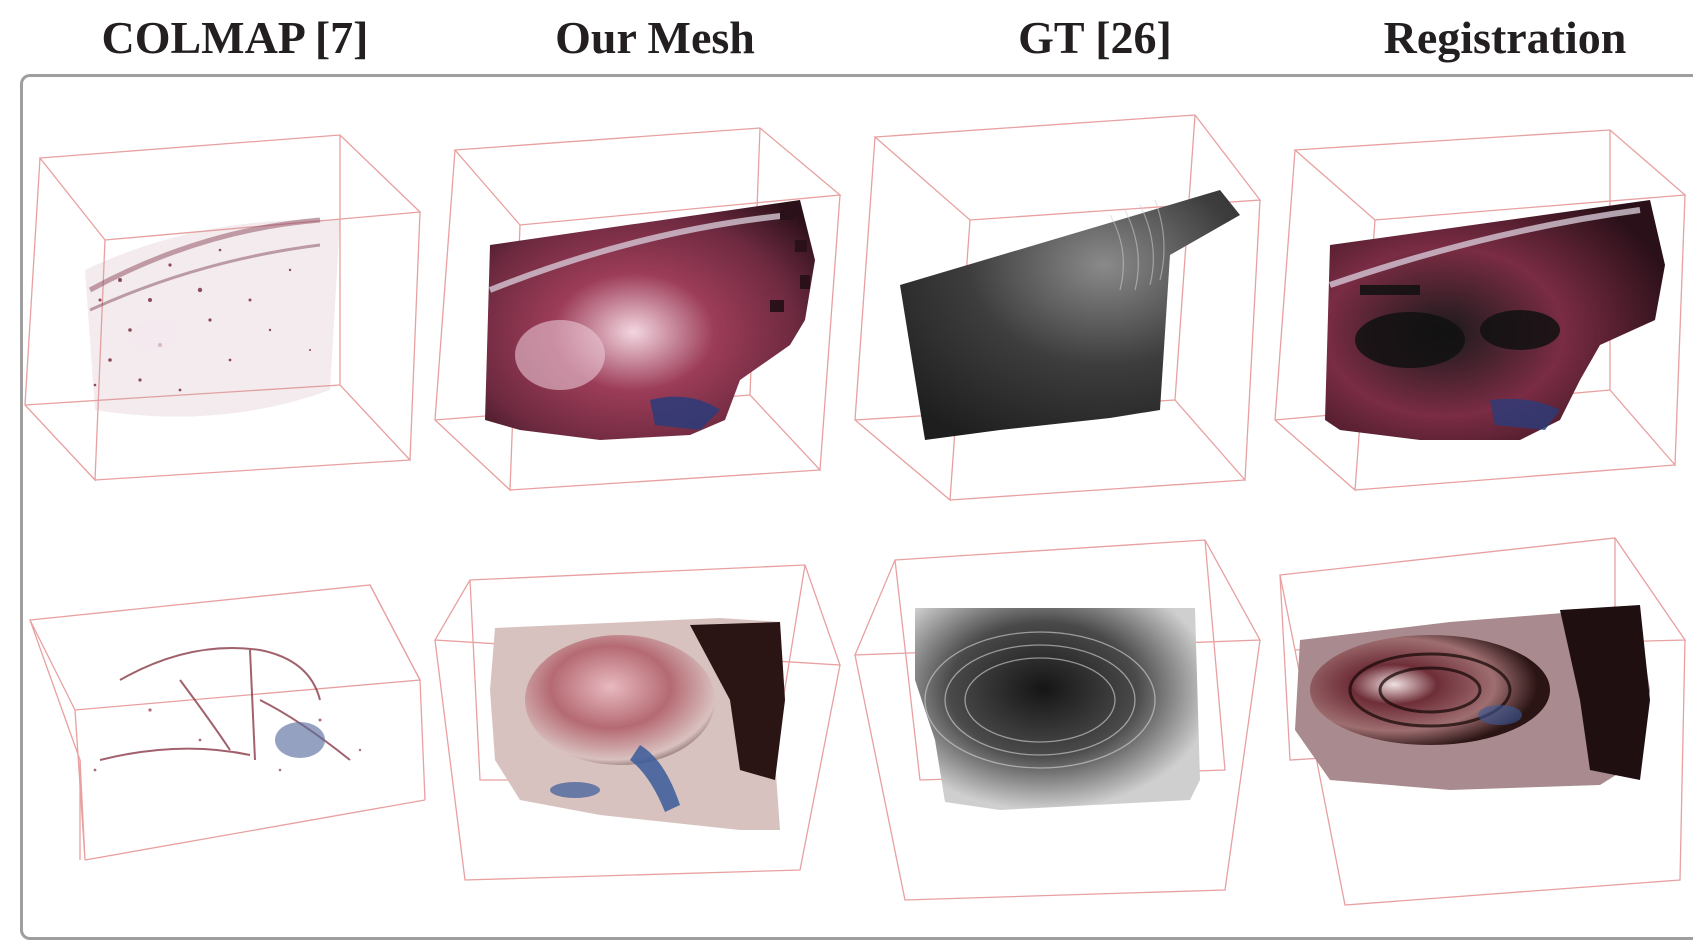  Describe the element at coordinates (1505, 37) in the screenshot. I see `column-title-registration: Registration` at that location.